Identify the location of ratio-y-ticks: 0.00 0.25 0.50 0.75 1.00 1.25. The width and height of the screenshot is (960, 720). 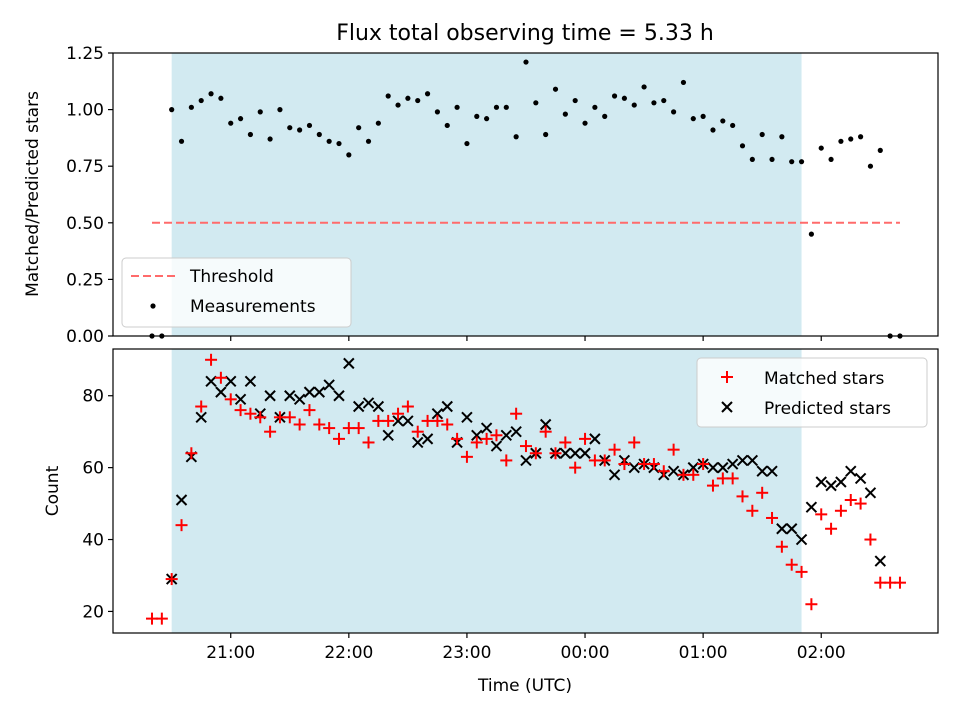
(89, 195).